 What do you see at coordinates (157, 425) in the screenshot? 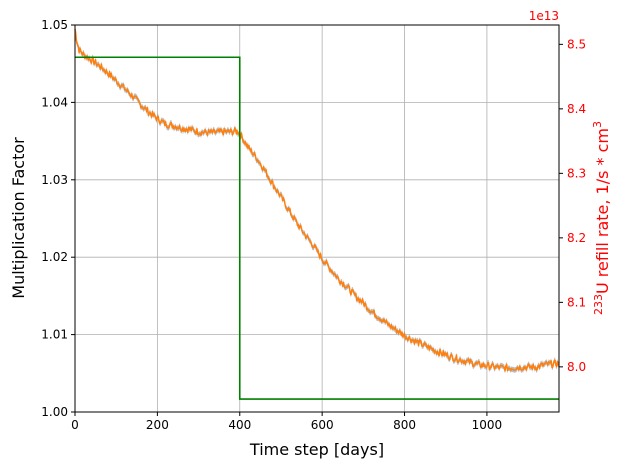
I see `x-tick-label: 200` at bounding box center [157, 425].